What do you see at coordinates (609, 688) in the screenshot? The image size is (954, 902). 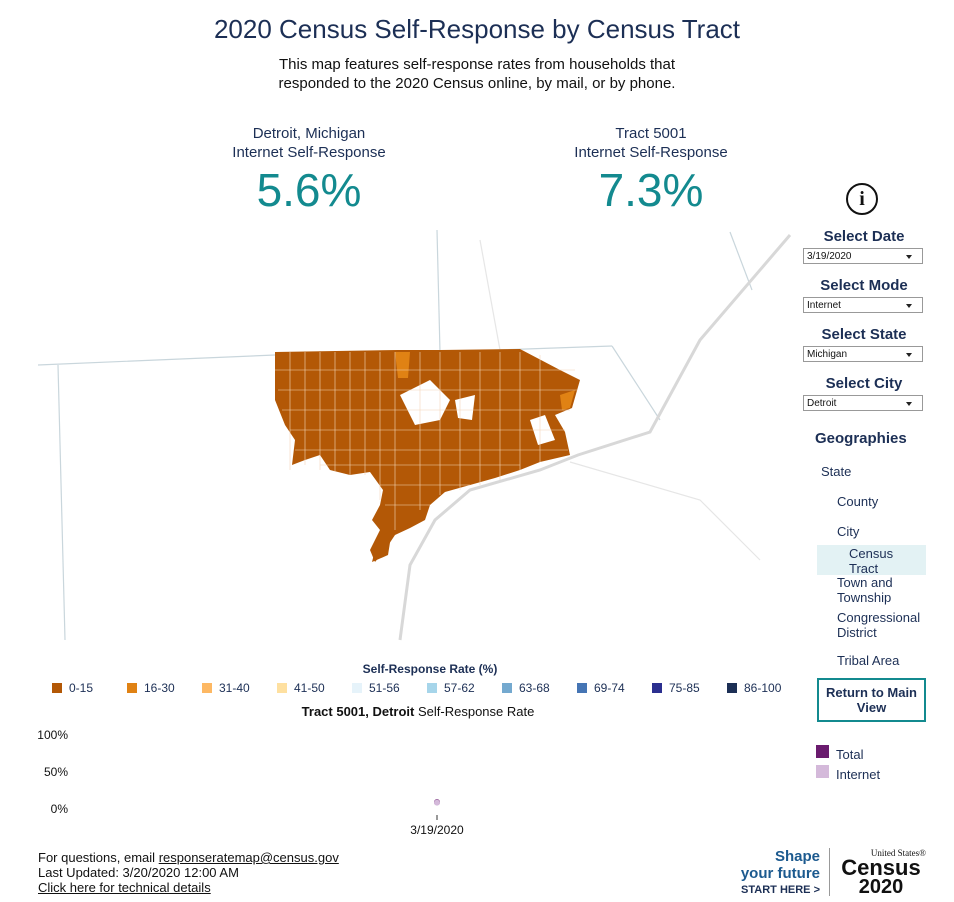 I see `legend-label: 69-74` at bounding box center [609, 688].